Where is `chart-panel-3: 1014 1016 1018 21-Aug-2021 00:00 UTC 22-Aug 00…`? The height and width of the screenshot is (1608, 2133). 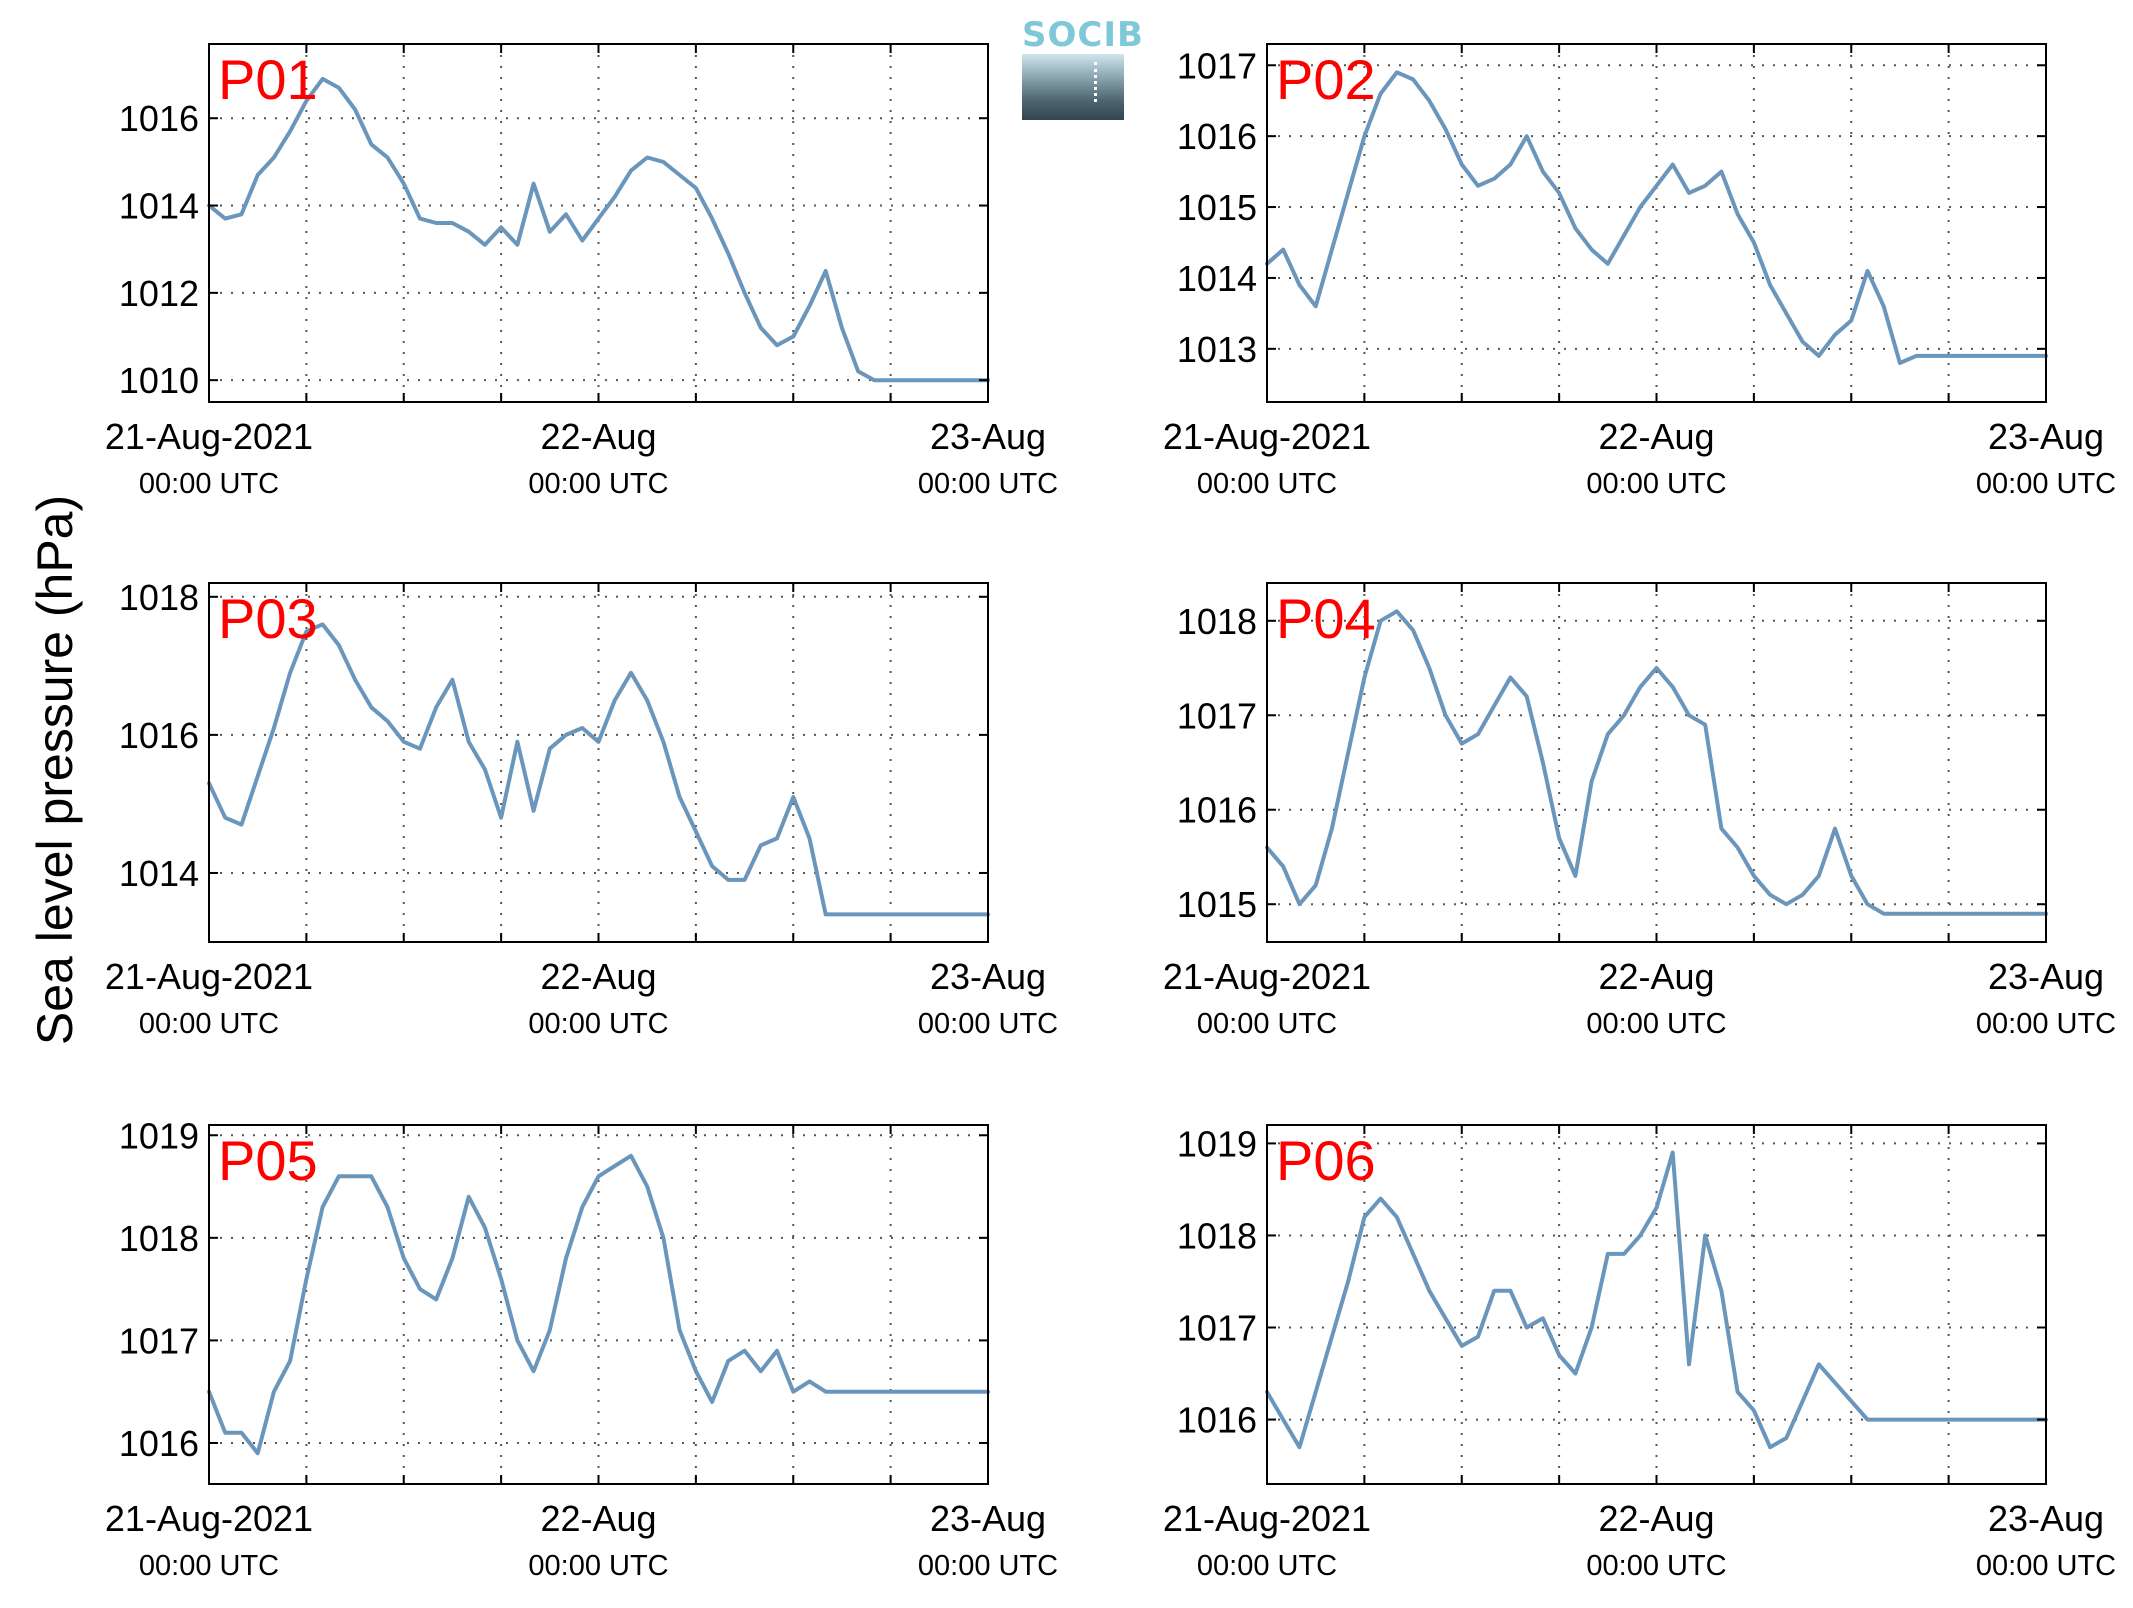 chart-panel-3: 1014 1016 1018 21-Aug-2021 00:00 UTC 22-Aug 00… is located at coordinates (581, 808).